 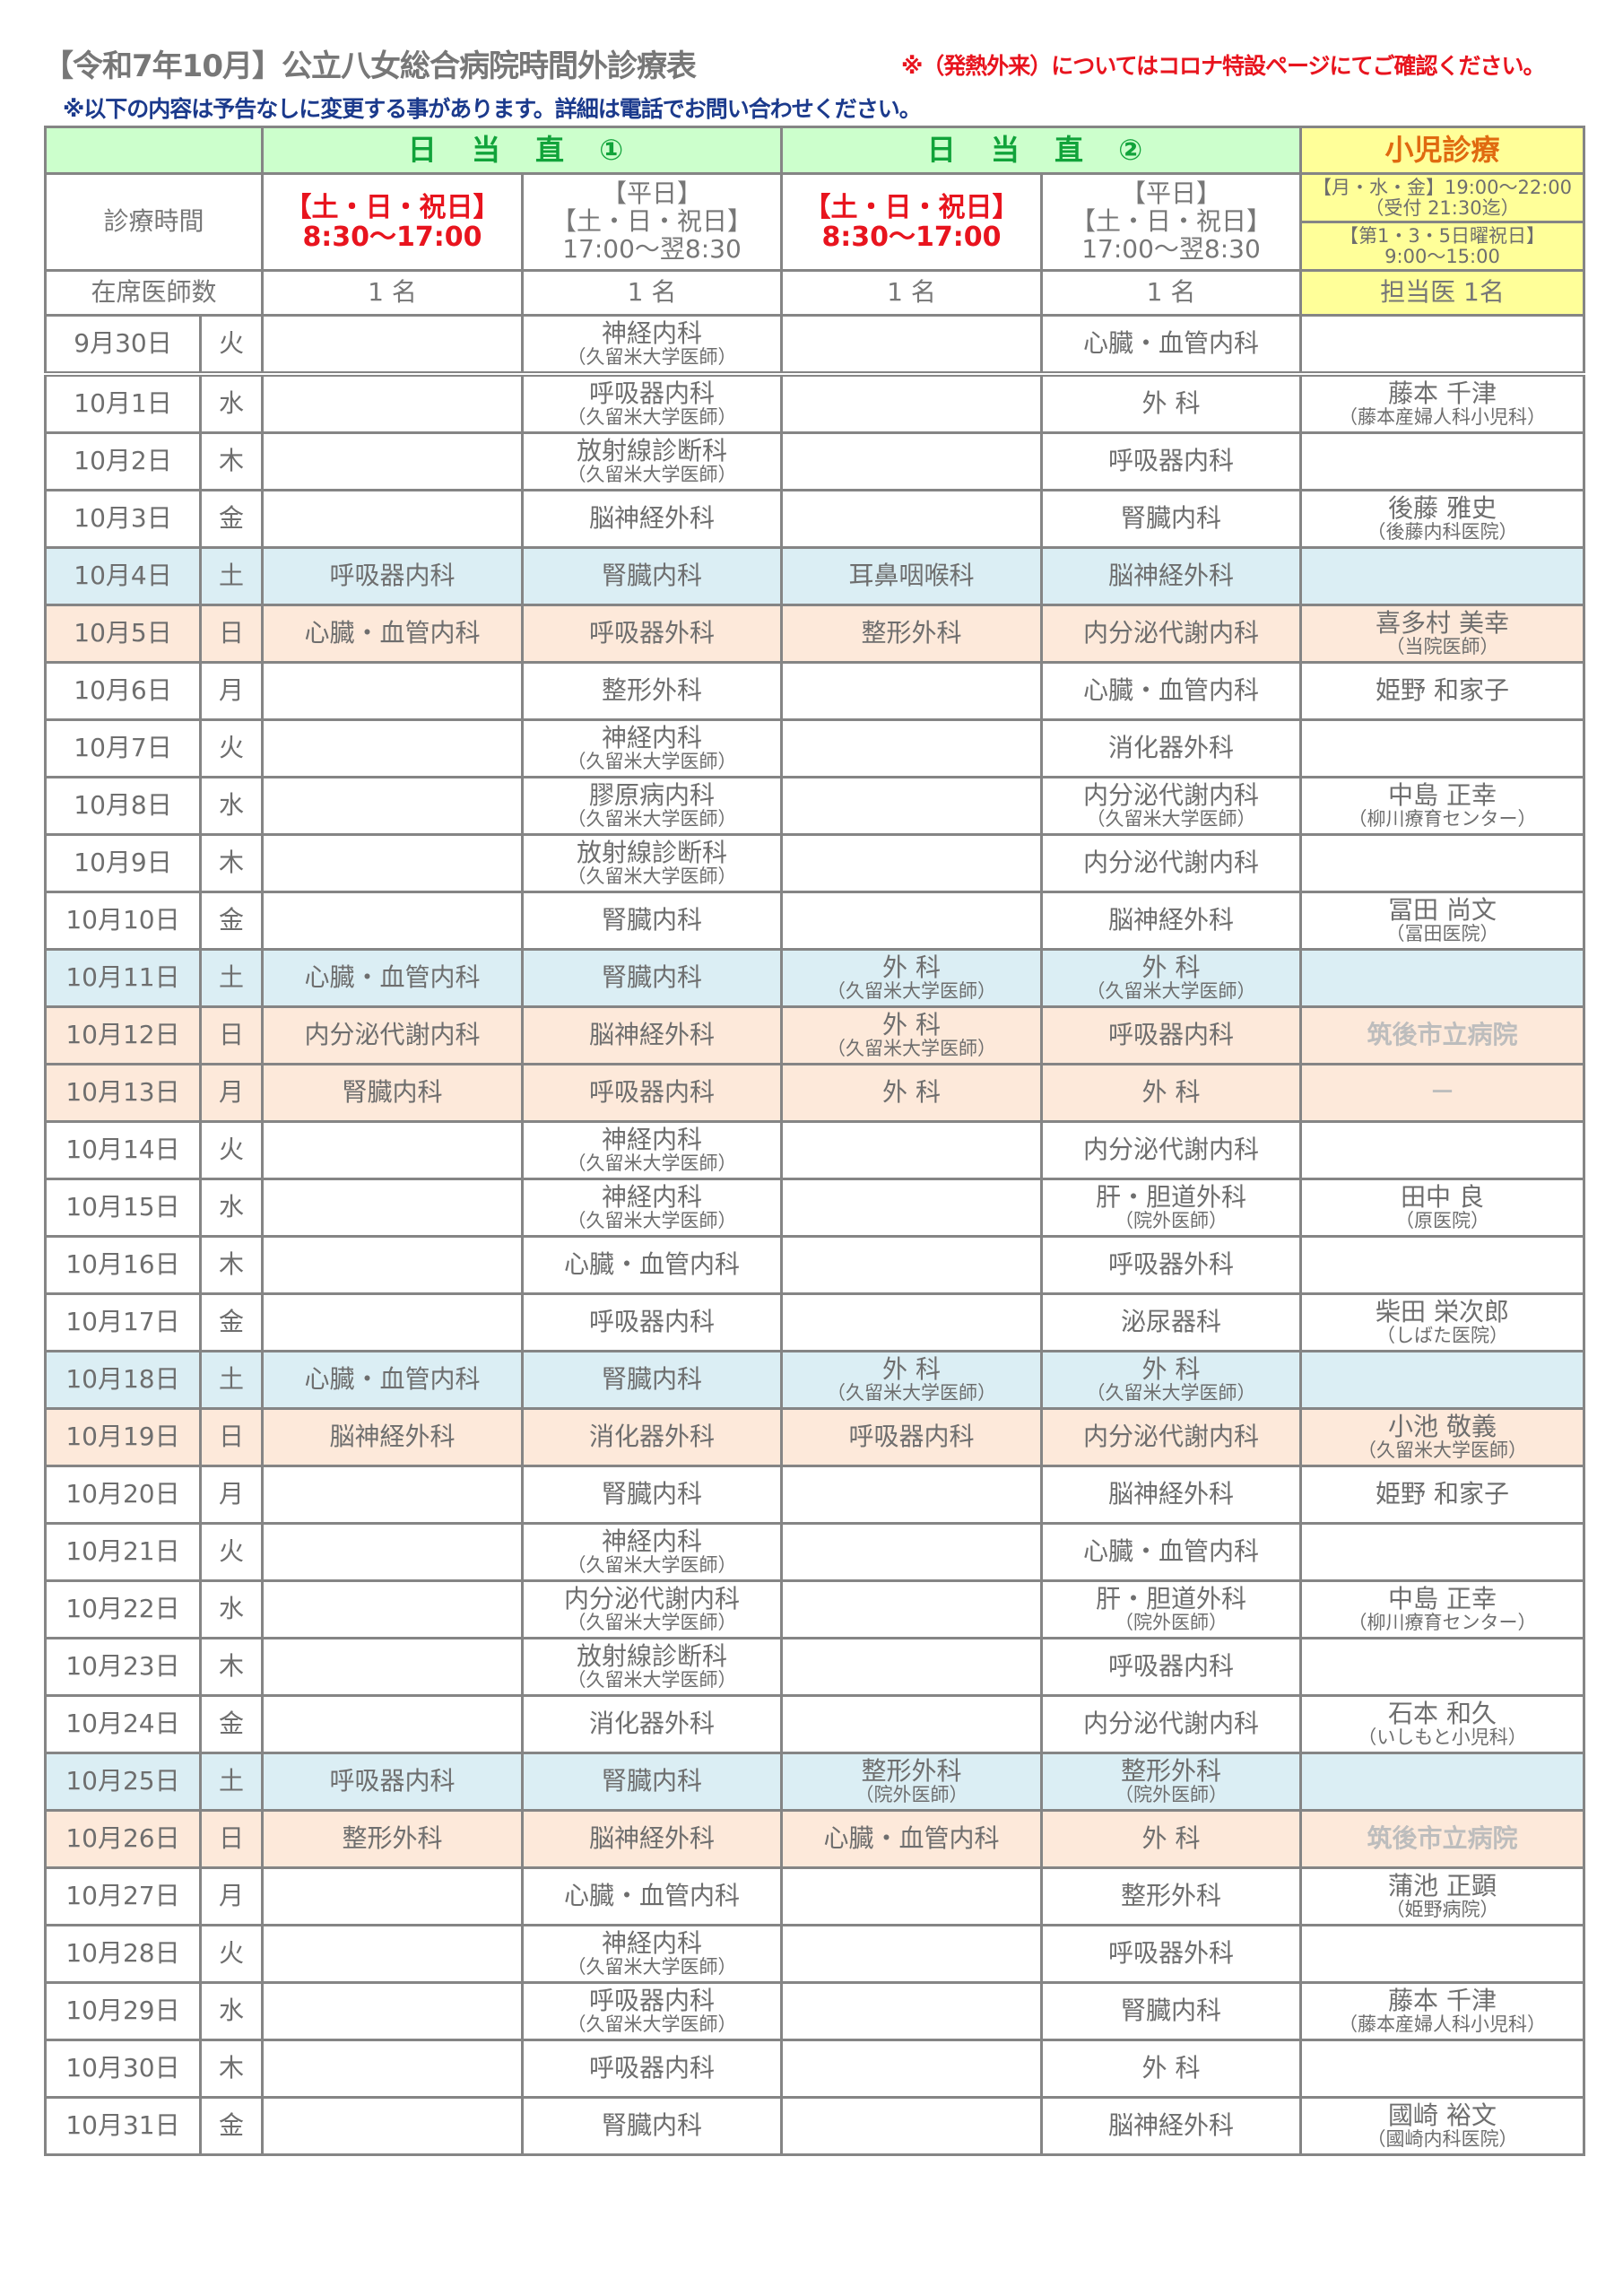 I want to click on duty1-night-cell: 心臓・血管内科, so click(x=652, y=1265).